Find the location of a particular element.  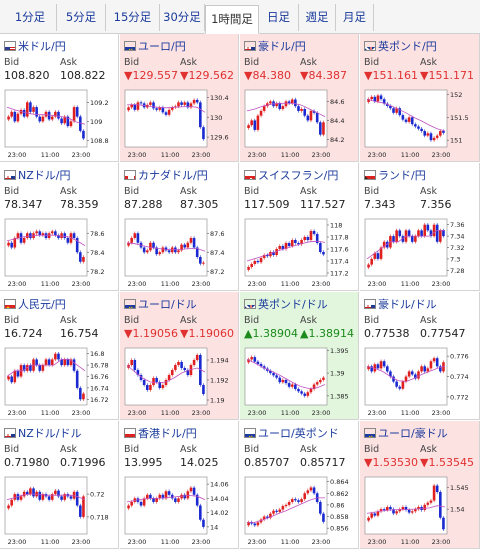

pair-link: ユーロ/英ポンド is located at coordinates (298, 433).